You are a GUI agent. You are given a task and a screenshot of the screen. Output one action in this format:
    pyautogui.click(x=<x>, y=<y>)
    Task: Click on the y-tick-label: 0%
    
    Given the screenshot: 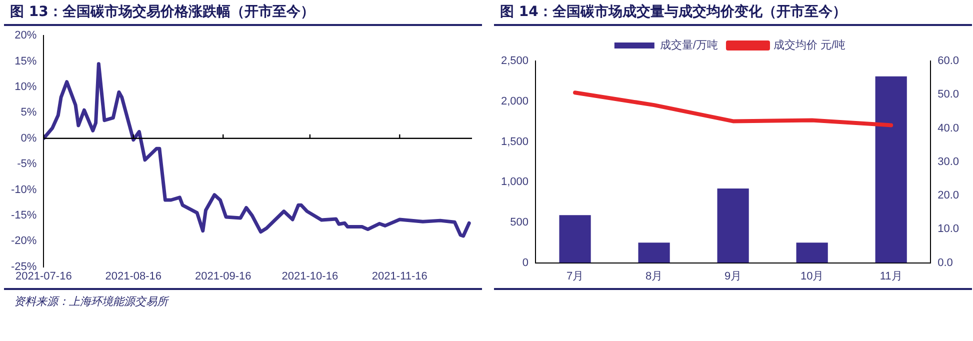 What is the action you would take?
    pyautogui.click(x=28, y=138)
    